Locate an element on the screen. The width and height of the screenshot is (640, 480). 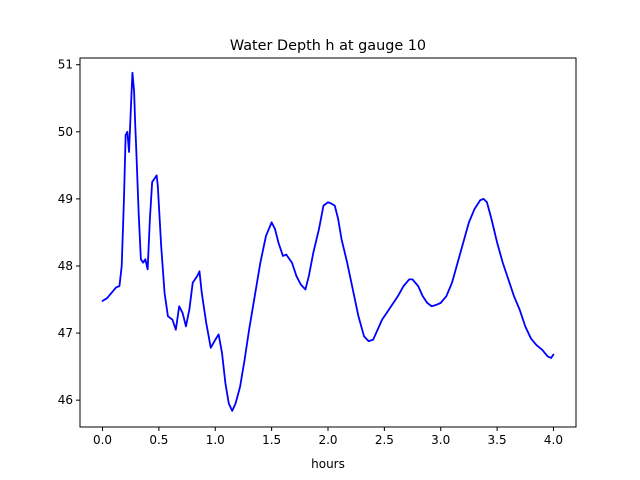
y-tick-label: 49 is located at coordinates (65, 199).